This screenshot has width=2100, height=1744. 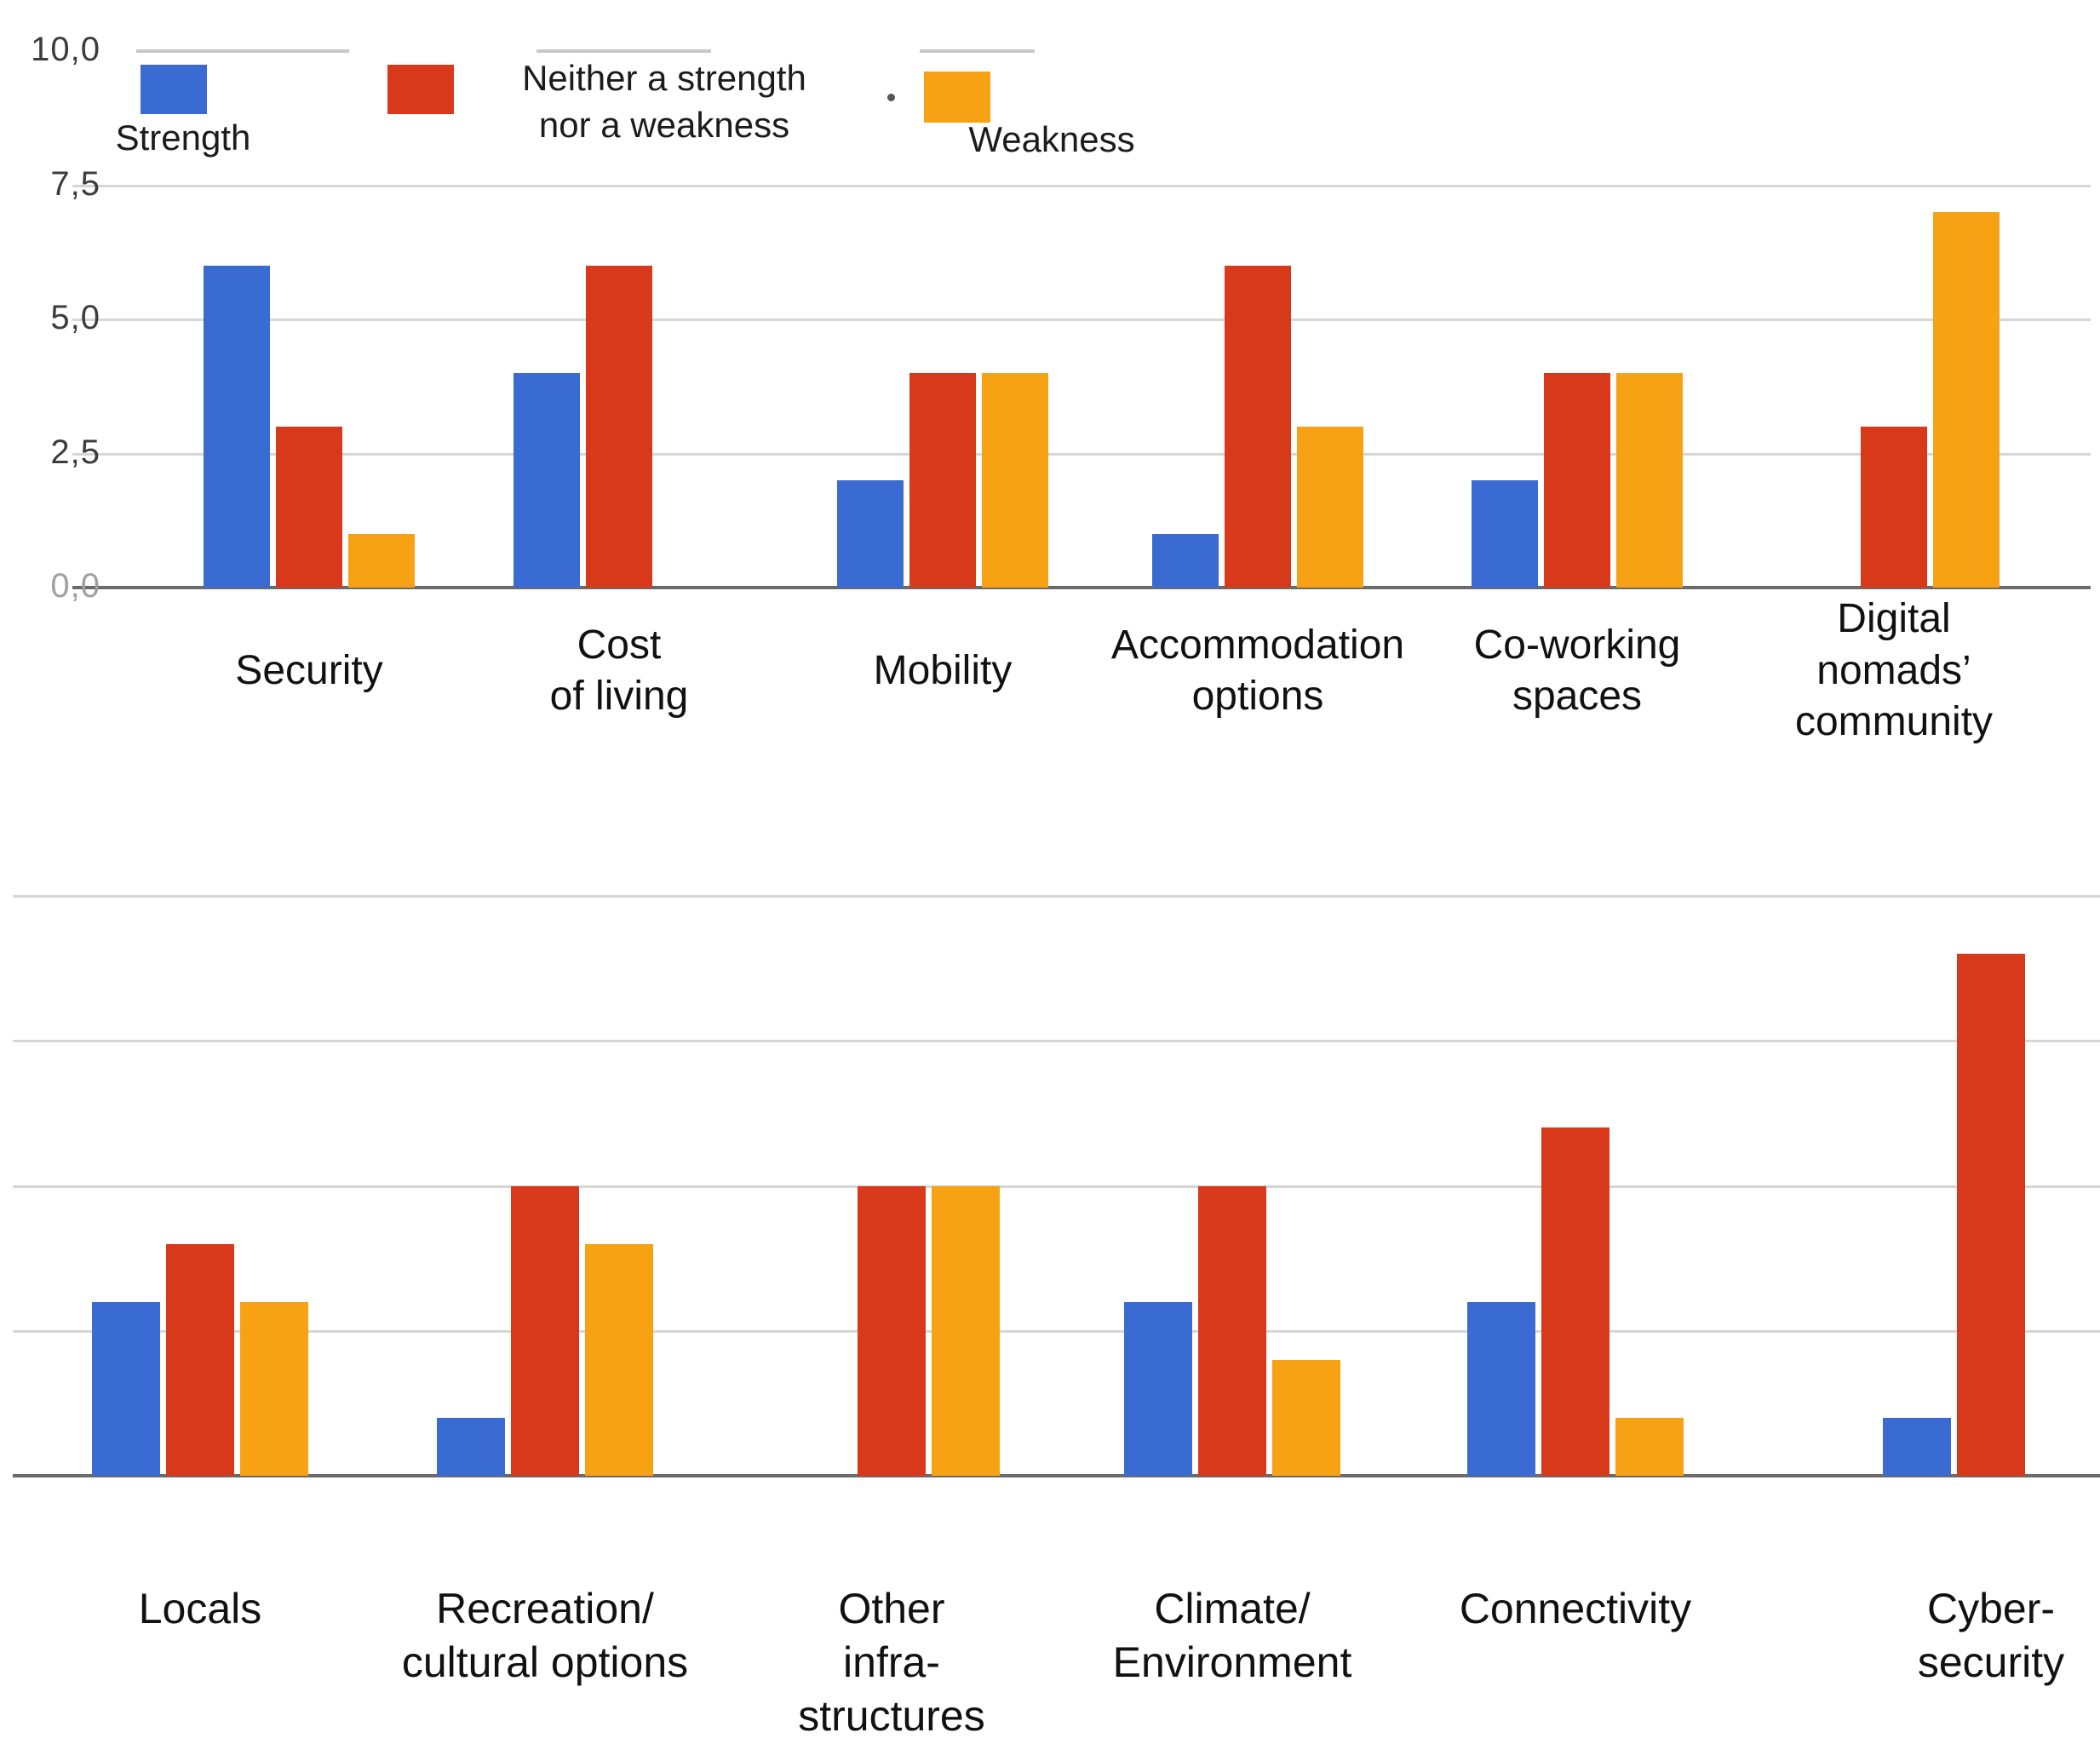 I want to click on y-tick-label: 7,5, so click(x=75, y=183).